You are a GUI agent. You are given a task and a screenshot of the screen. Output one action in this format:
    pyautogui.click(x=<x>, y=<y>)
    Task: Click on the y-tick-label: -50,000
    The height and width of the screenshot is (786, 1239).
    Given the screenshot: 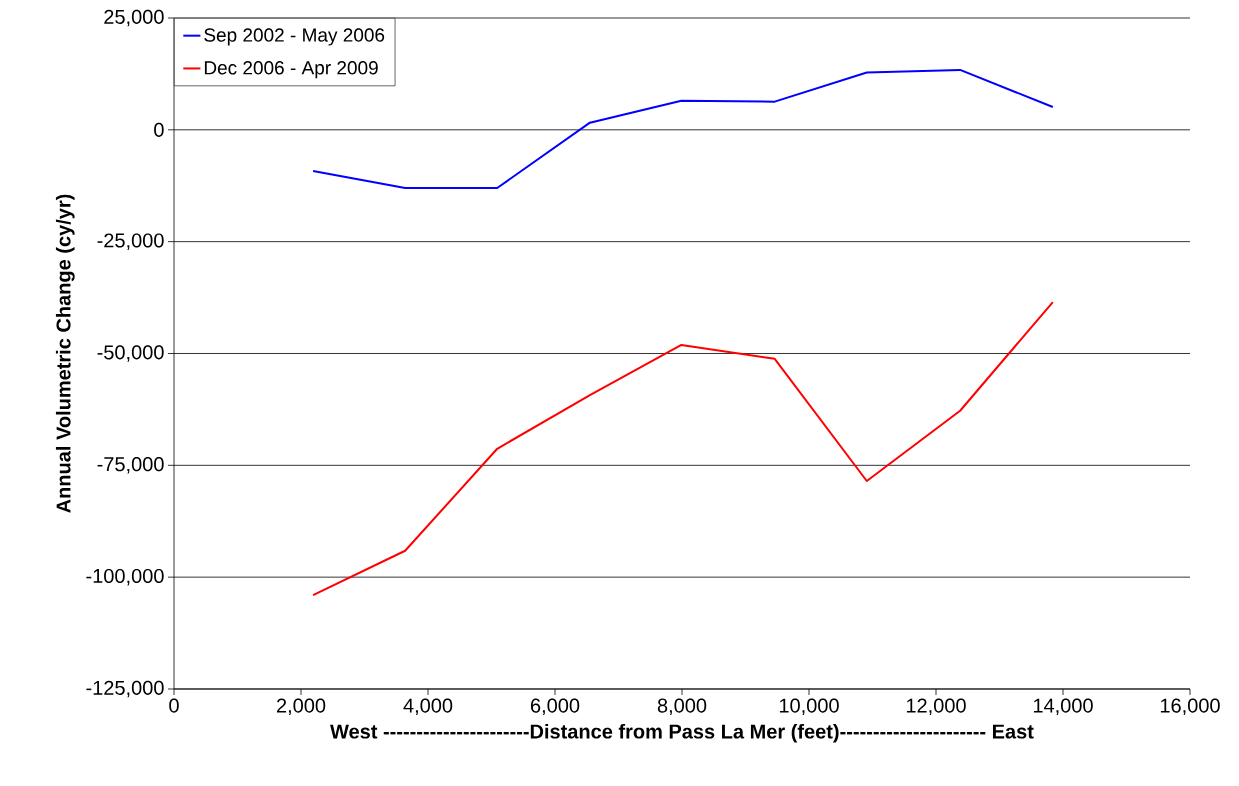 What is the action you would take?
    pyautogui.click(x=130, y=353)
    